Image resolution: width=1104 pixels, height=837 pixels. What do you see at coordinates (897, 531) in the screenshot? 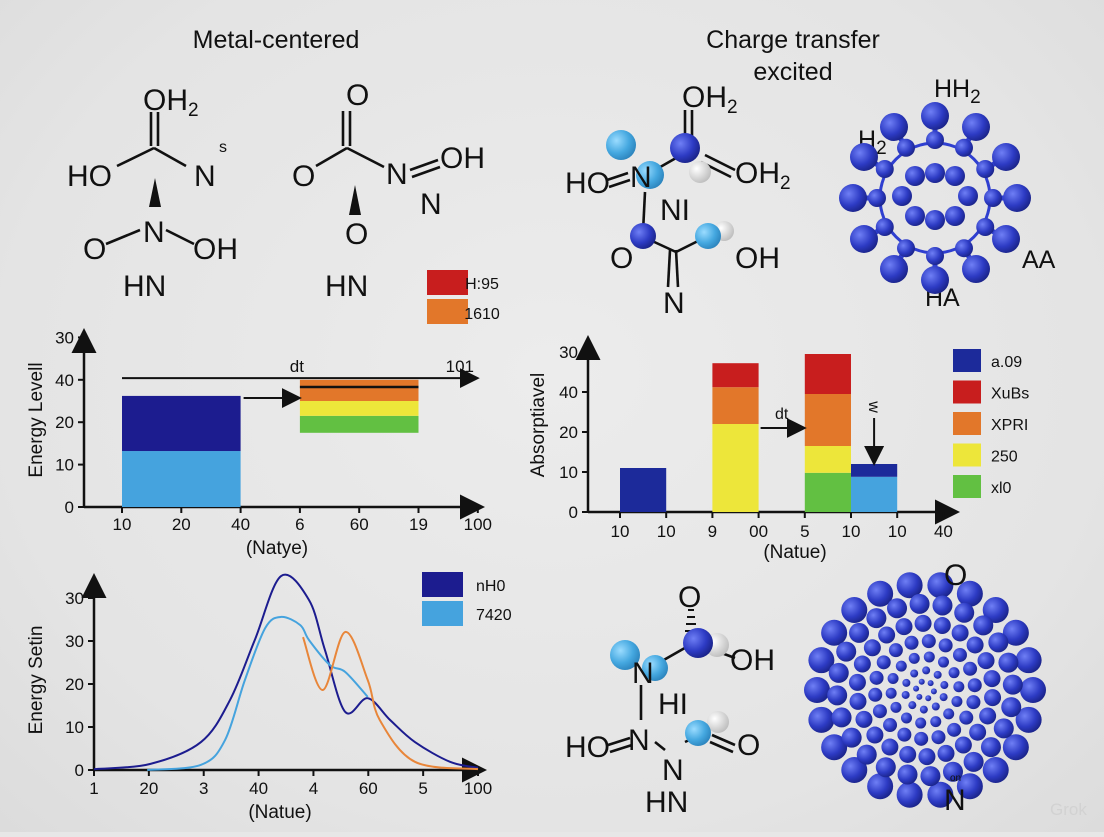
I see `x-tick-label: 10` at bounding box center [897, 531].